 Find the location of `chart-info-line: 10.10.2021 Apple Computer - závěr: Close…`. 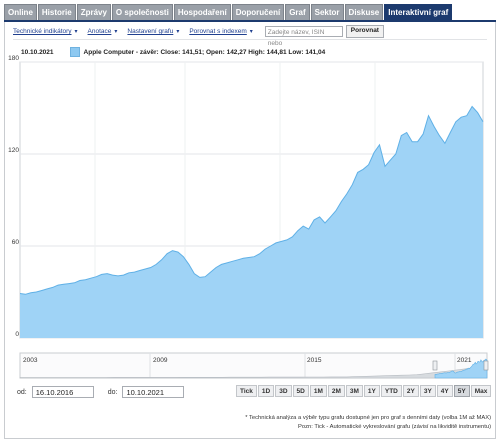

chart-info-line: 10.10.2021 Apple Computer - závěr: Close… is located at coordinates (173, 52).